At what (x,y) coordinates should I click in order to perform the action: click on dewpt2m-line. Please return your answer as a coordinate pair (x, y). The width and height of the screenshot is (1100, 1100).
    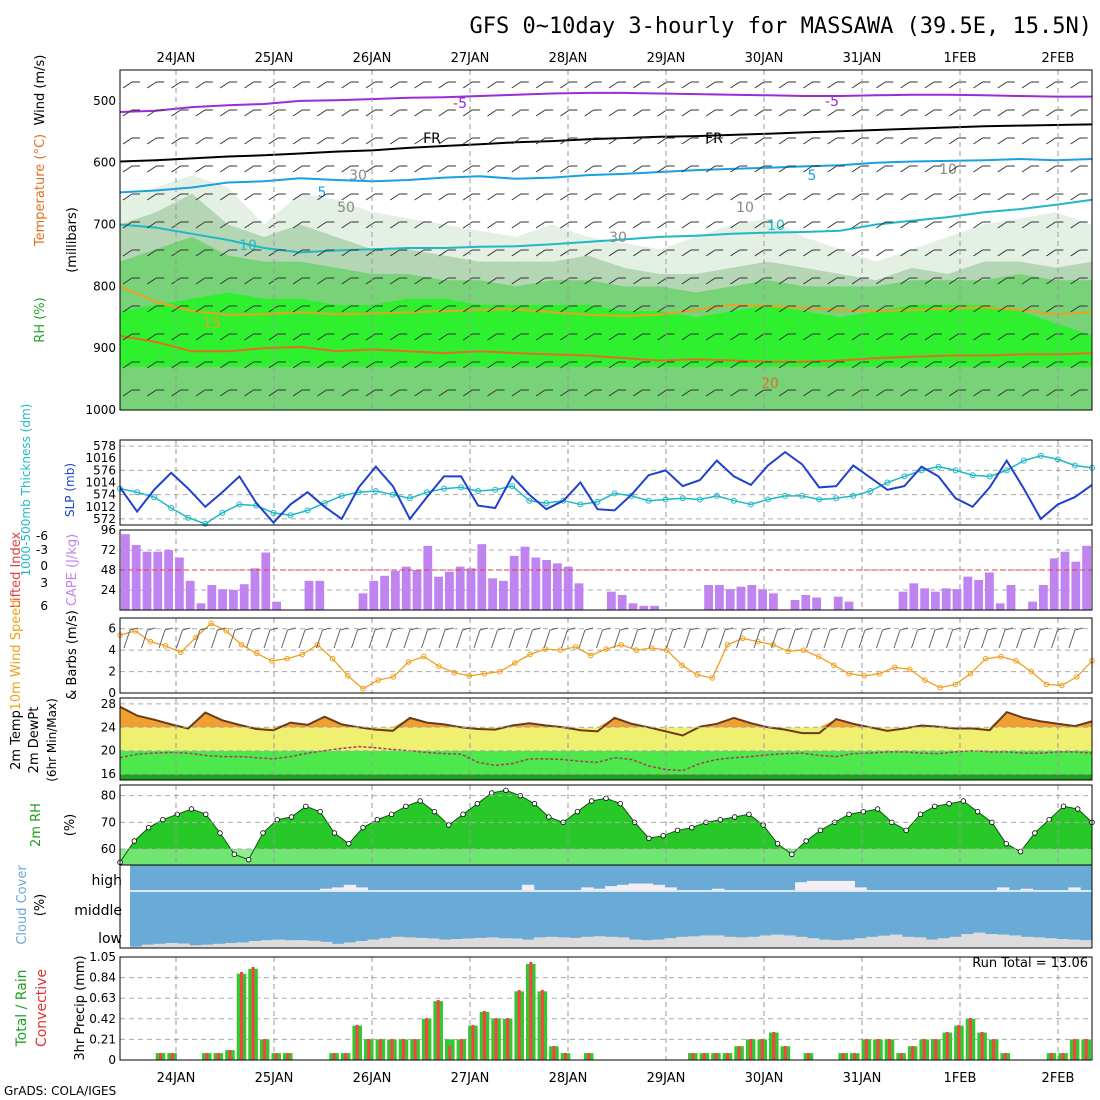
    Looking at the image, I should click on (606, 758).